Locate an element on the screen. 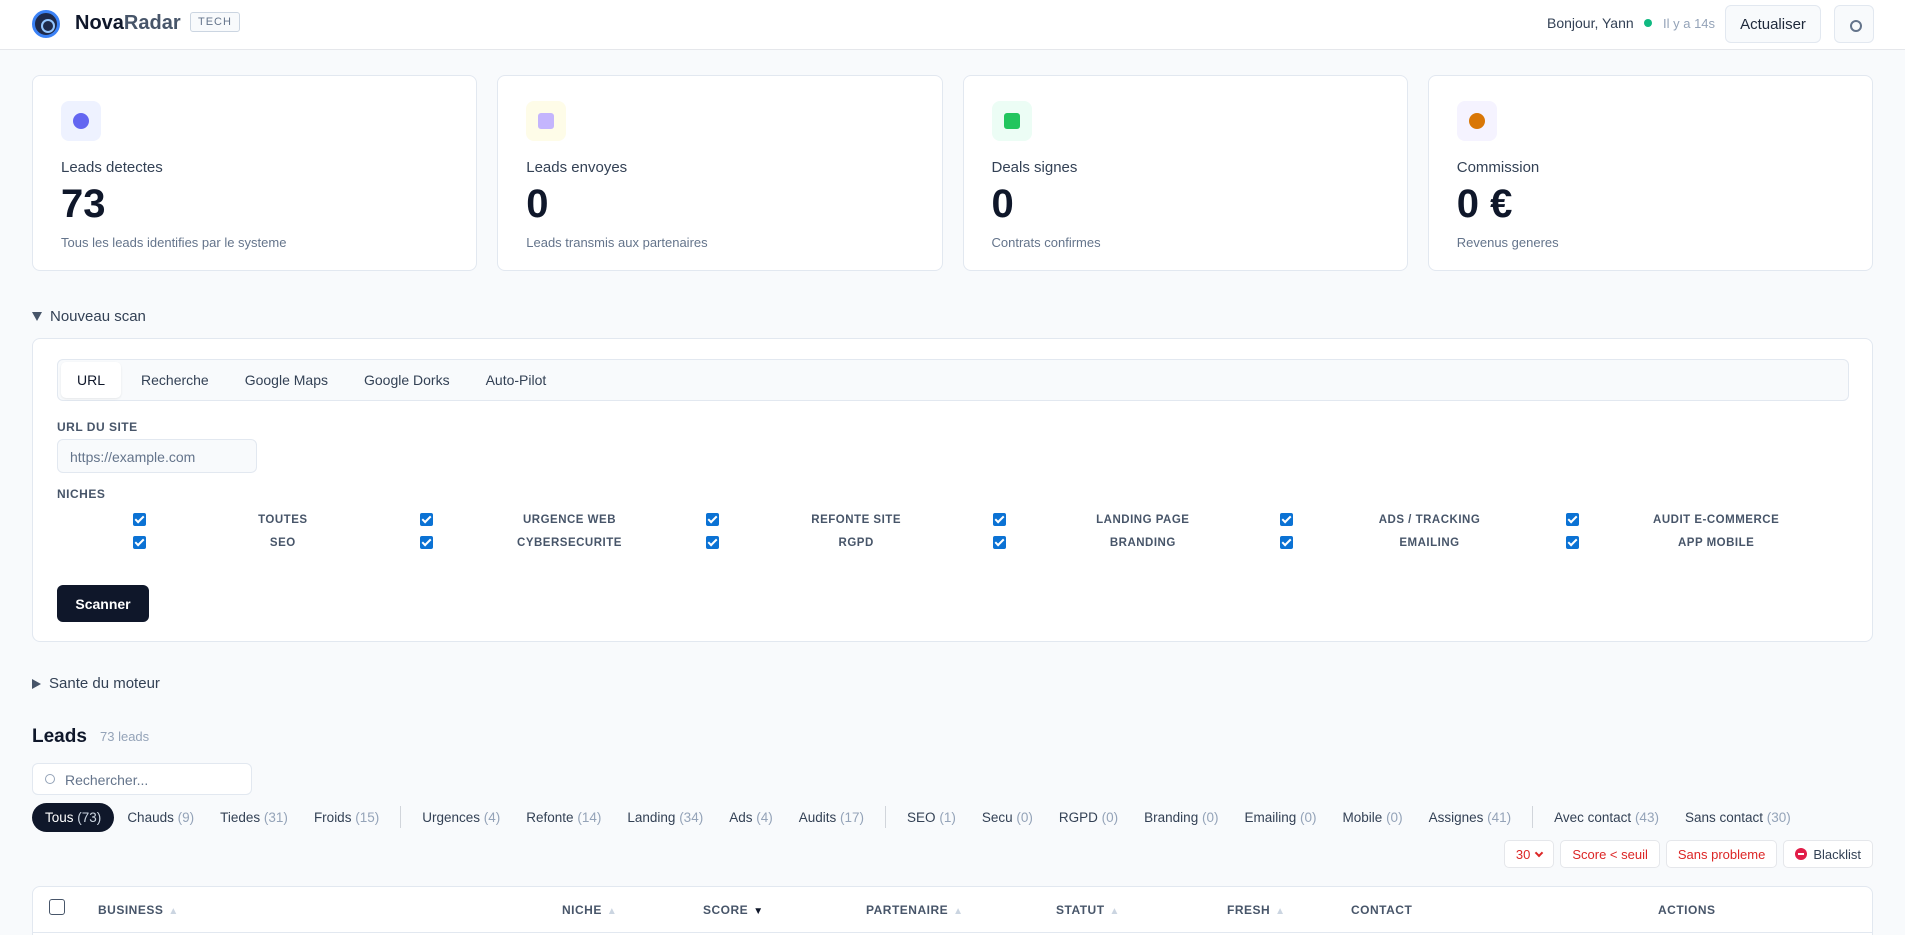  column-header: BUSINESS ▲ is located at coordinates (138, 910).